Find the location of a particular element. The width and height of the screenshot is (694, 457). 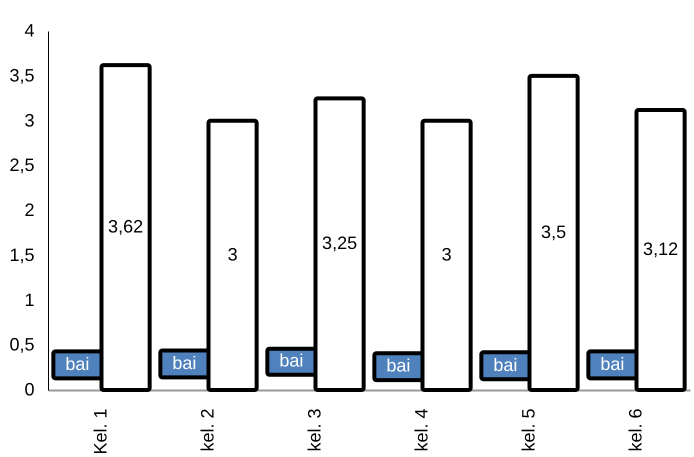

data-label: 3,5 is located at coordinates (553, 232).